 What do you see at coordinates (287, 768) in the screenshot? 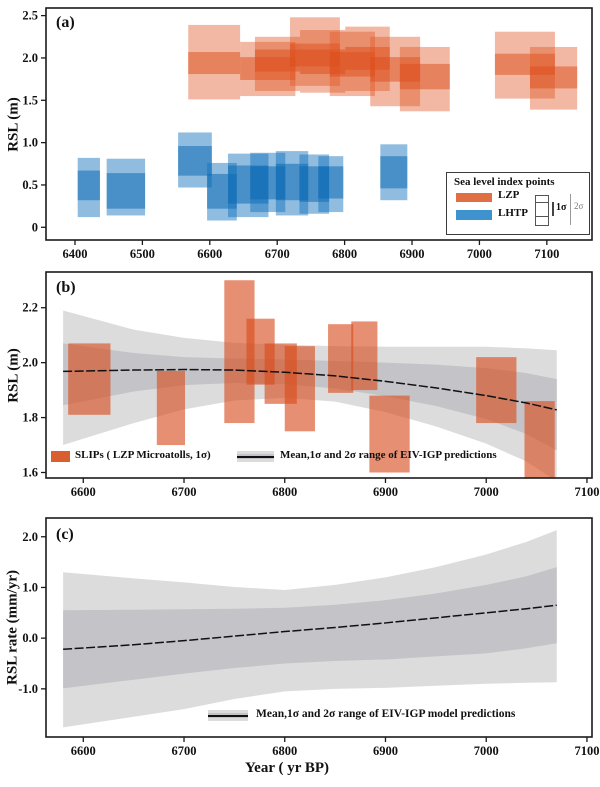
I see `x-axis-title: Year ( yr BP)` at bounding box center [287, 768].